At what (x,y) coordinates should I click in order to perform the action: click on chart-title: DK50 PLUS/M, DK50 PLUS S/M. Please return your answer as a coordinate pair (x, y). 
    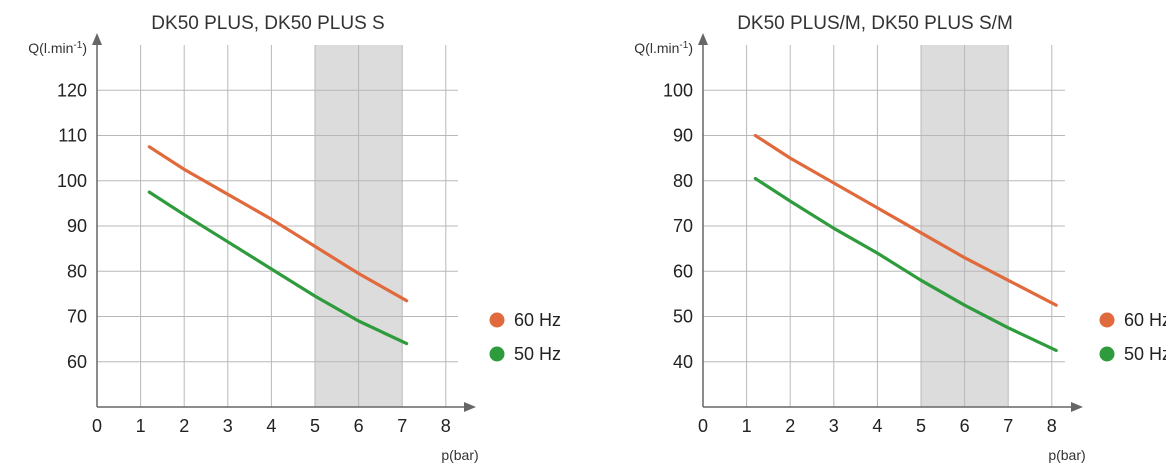
    Looking at the image, I should click on (875, 23).